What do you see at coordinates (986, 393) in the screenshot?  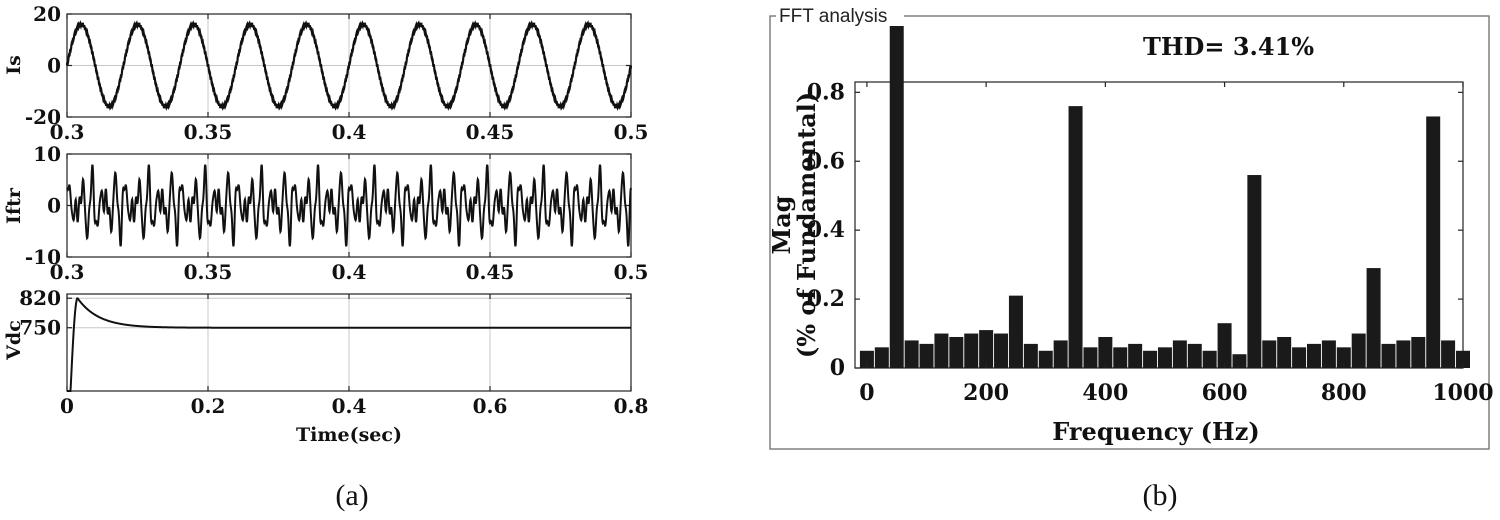 I see `fft-xtick-label: 200` at bounding box center [986, 393].